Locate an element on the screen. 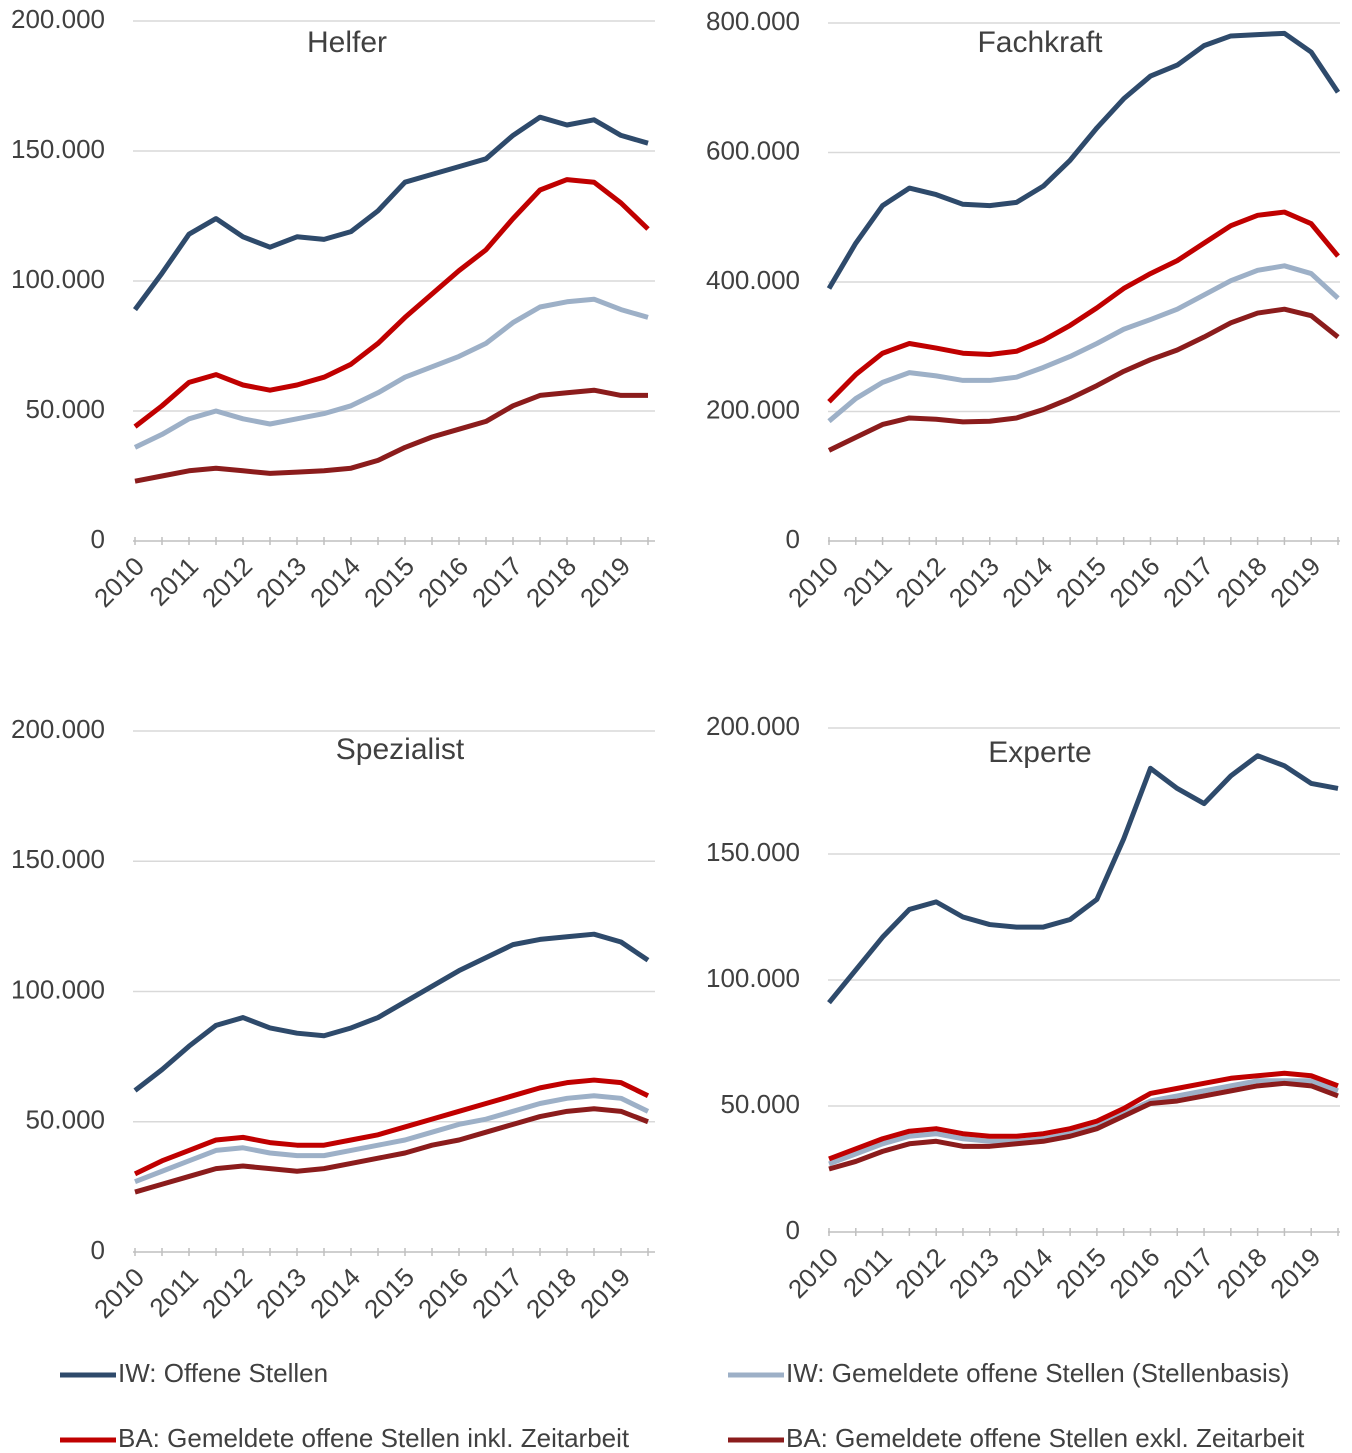 This screenshot has width=1352, height=1453. chart-title: Helfer is located at coordinates (347, 42).